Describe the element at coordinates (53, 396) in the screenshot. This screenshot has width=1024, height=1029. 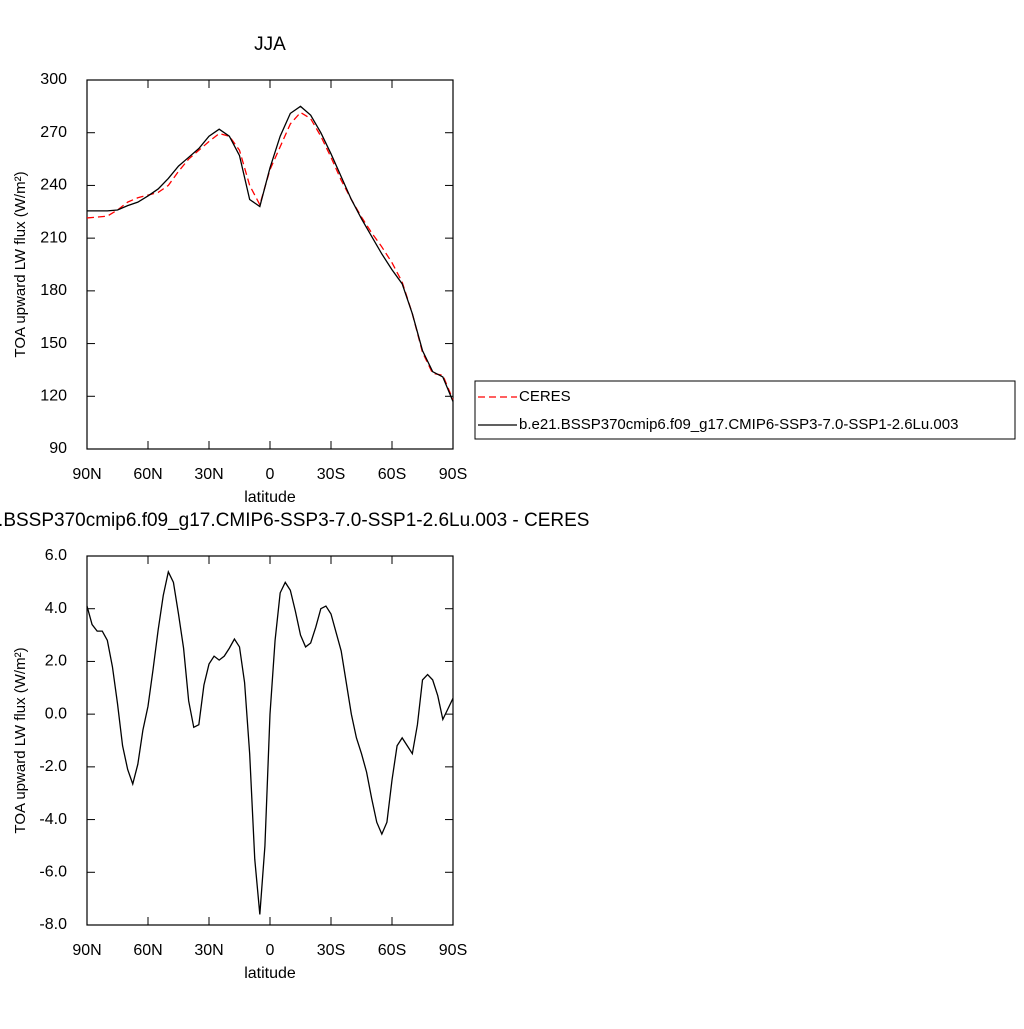
I see `y-tick-label: 120` at that location.